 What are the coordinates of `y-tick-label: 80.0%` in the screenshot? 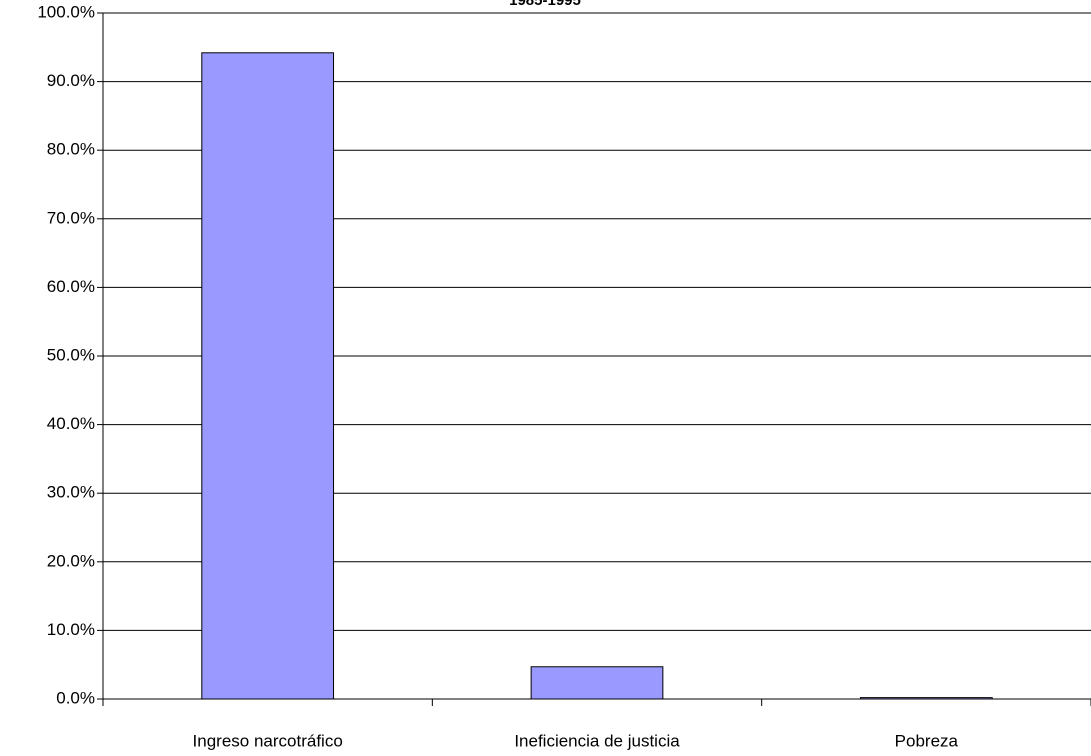 It's located at (71, 149).